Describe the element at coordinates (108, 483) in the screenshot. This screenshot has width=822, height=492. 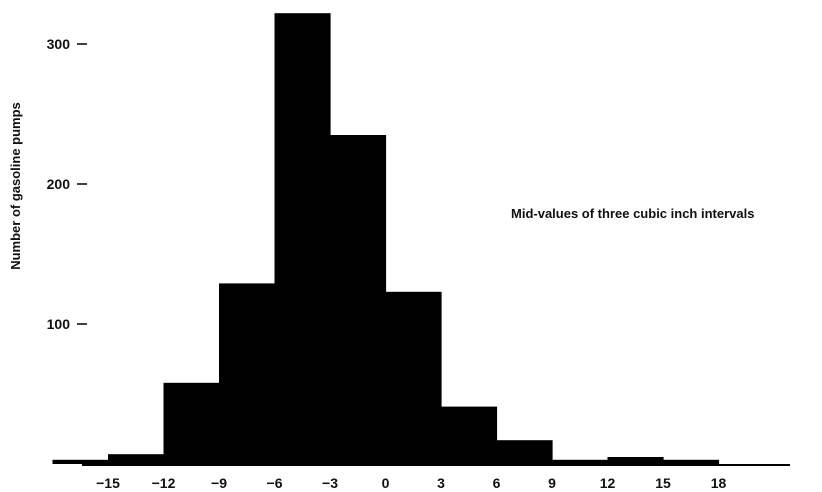
I see `x-tick-label: −15` at that location.